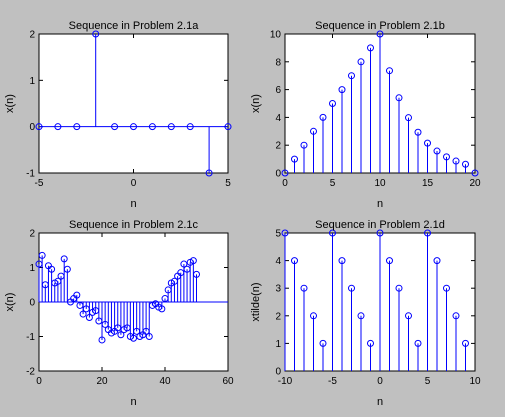 The width and height of the screenshot is (505, 417). What do you see at coordinates (428, 183) in the screenshot?
I see `x-tick-label: 15` at bounding box center [428, 183].